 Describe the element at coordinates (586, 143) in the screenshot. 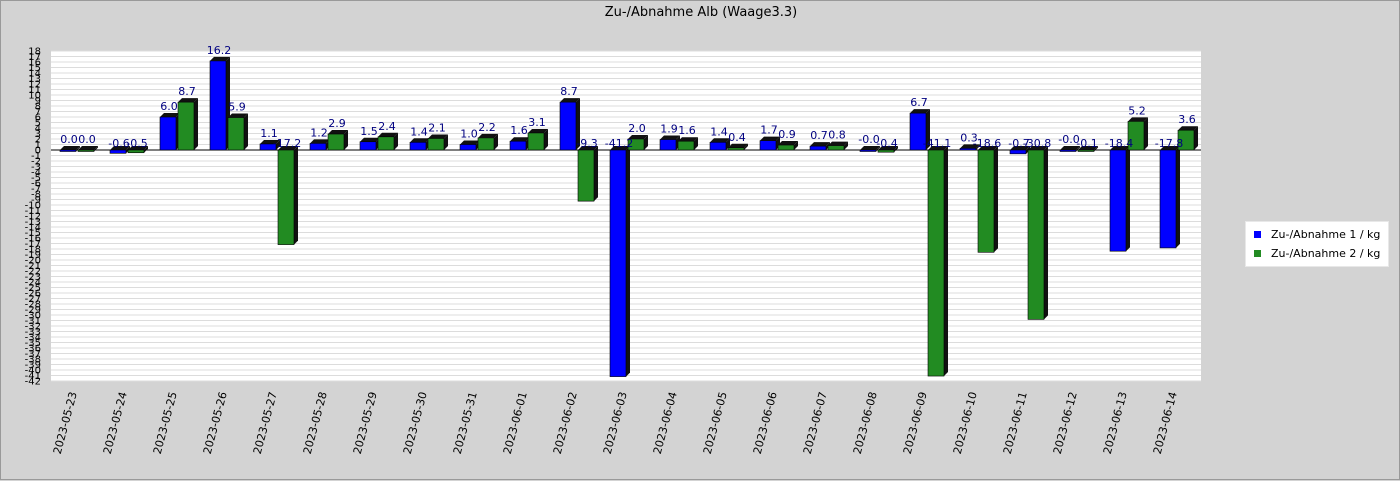

I see `data-label: -9.3` at that location.